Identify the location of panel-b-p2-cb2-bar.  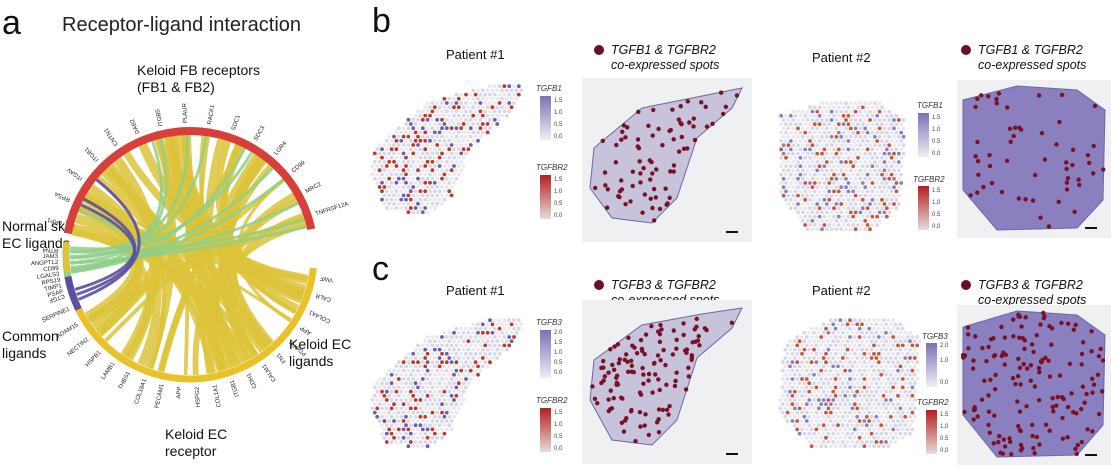
(923, 208).